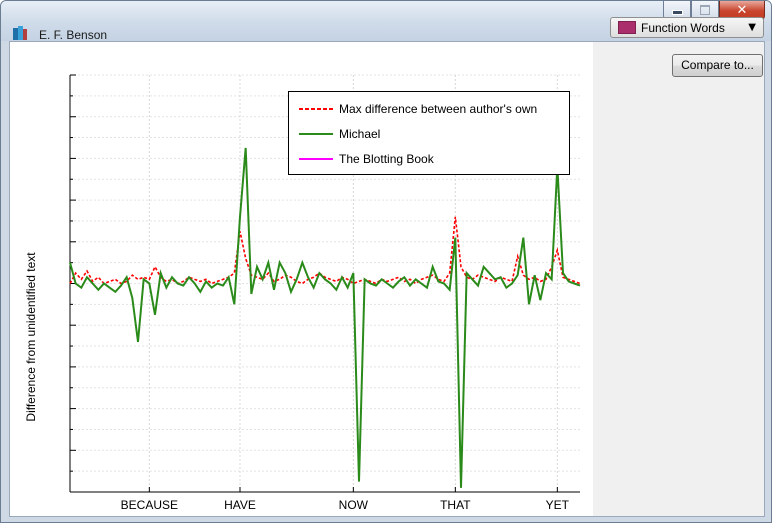 The height and width of the screenshot is (523, 772). What do you see at coordinates (73, 35) in the screenshot?
I see `window-title: E. F. Benson` at bounding box center [73, 35].